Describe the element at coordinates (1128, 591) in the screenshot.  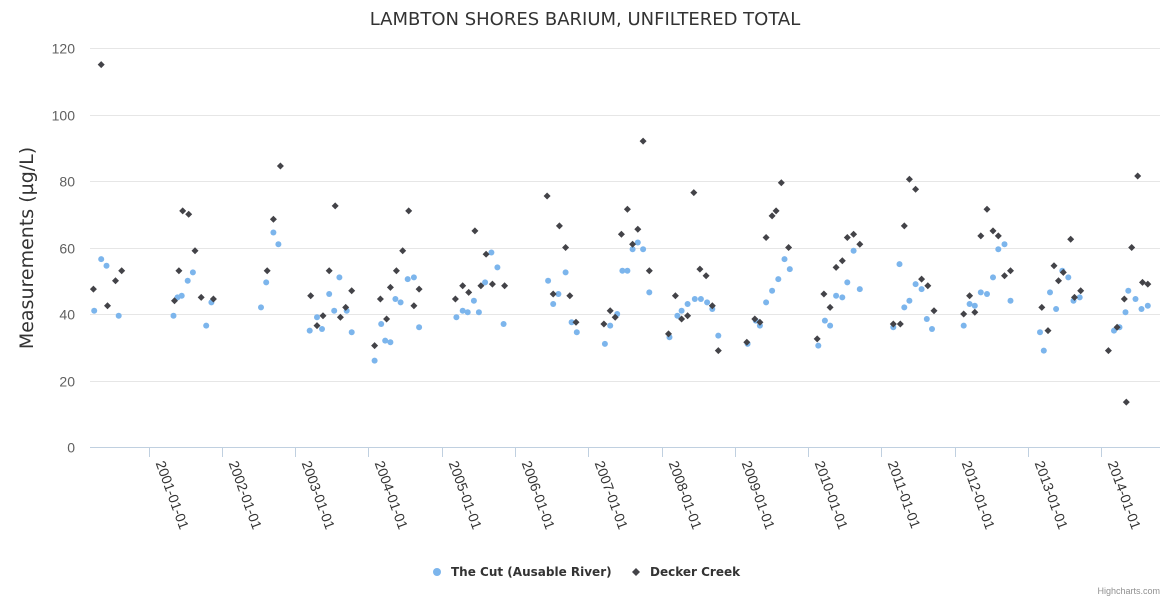
I see `credits-link: Highcharts.com` at that location.